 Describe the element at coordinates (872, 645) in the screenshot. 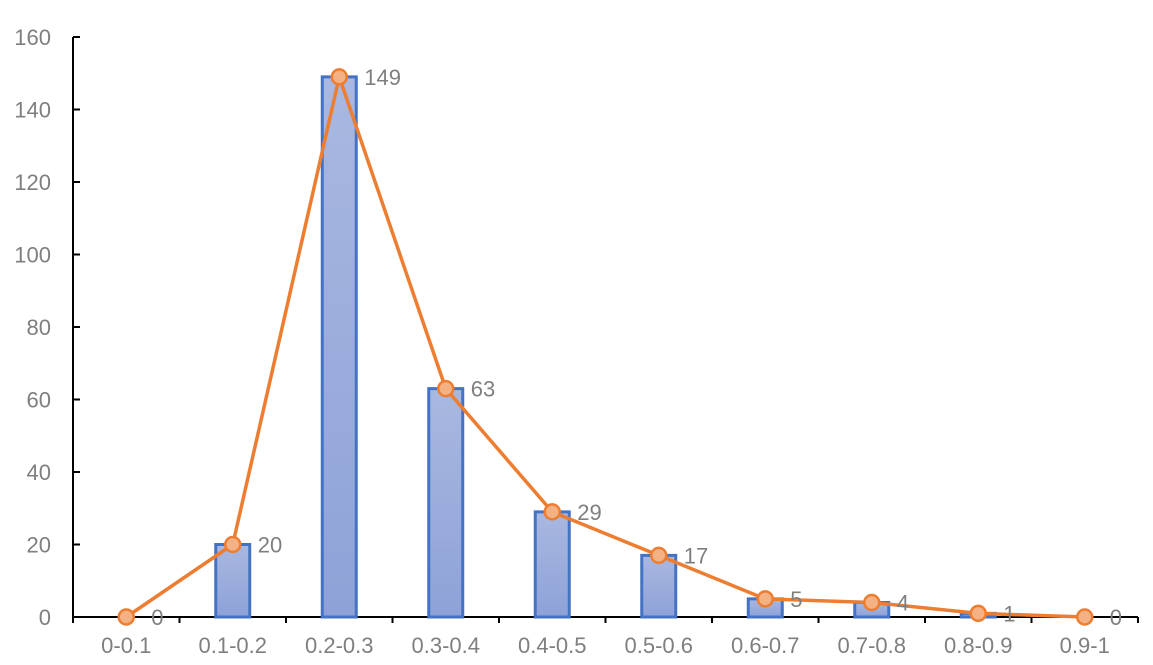

I see `x-tick-label: 0.7-0.8` at that location.